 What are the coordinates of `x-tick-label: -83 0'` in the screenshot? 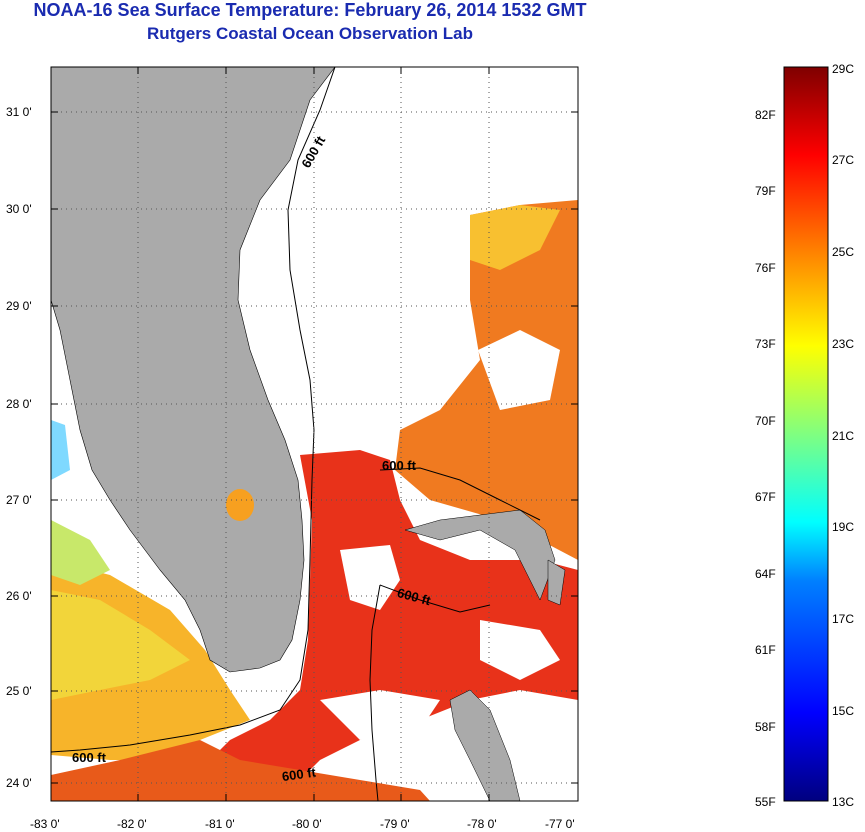 It's located at (45, 824).